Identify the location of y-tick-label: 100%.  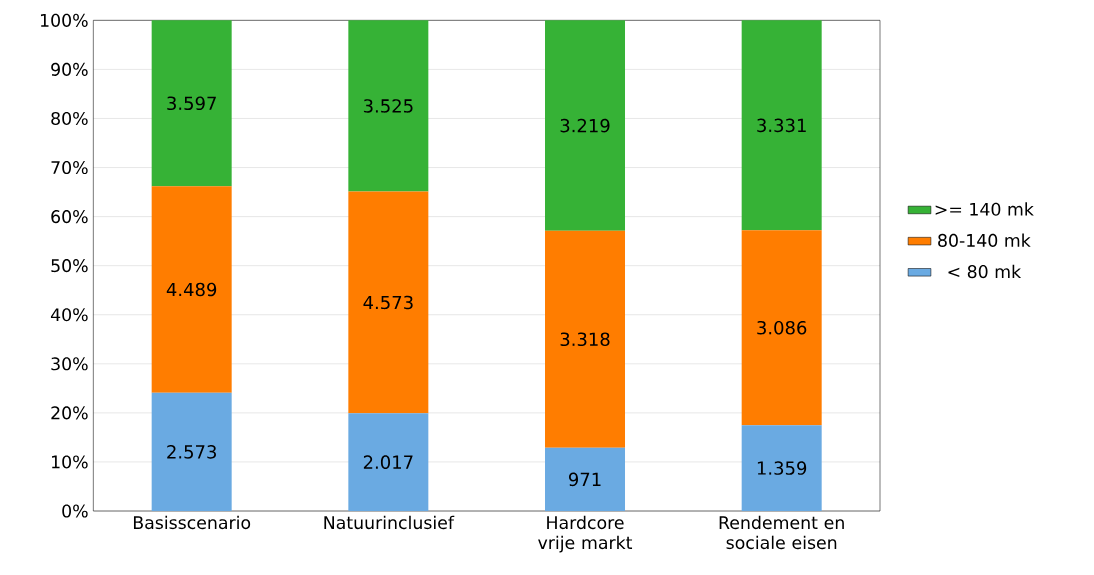
(64, 20).